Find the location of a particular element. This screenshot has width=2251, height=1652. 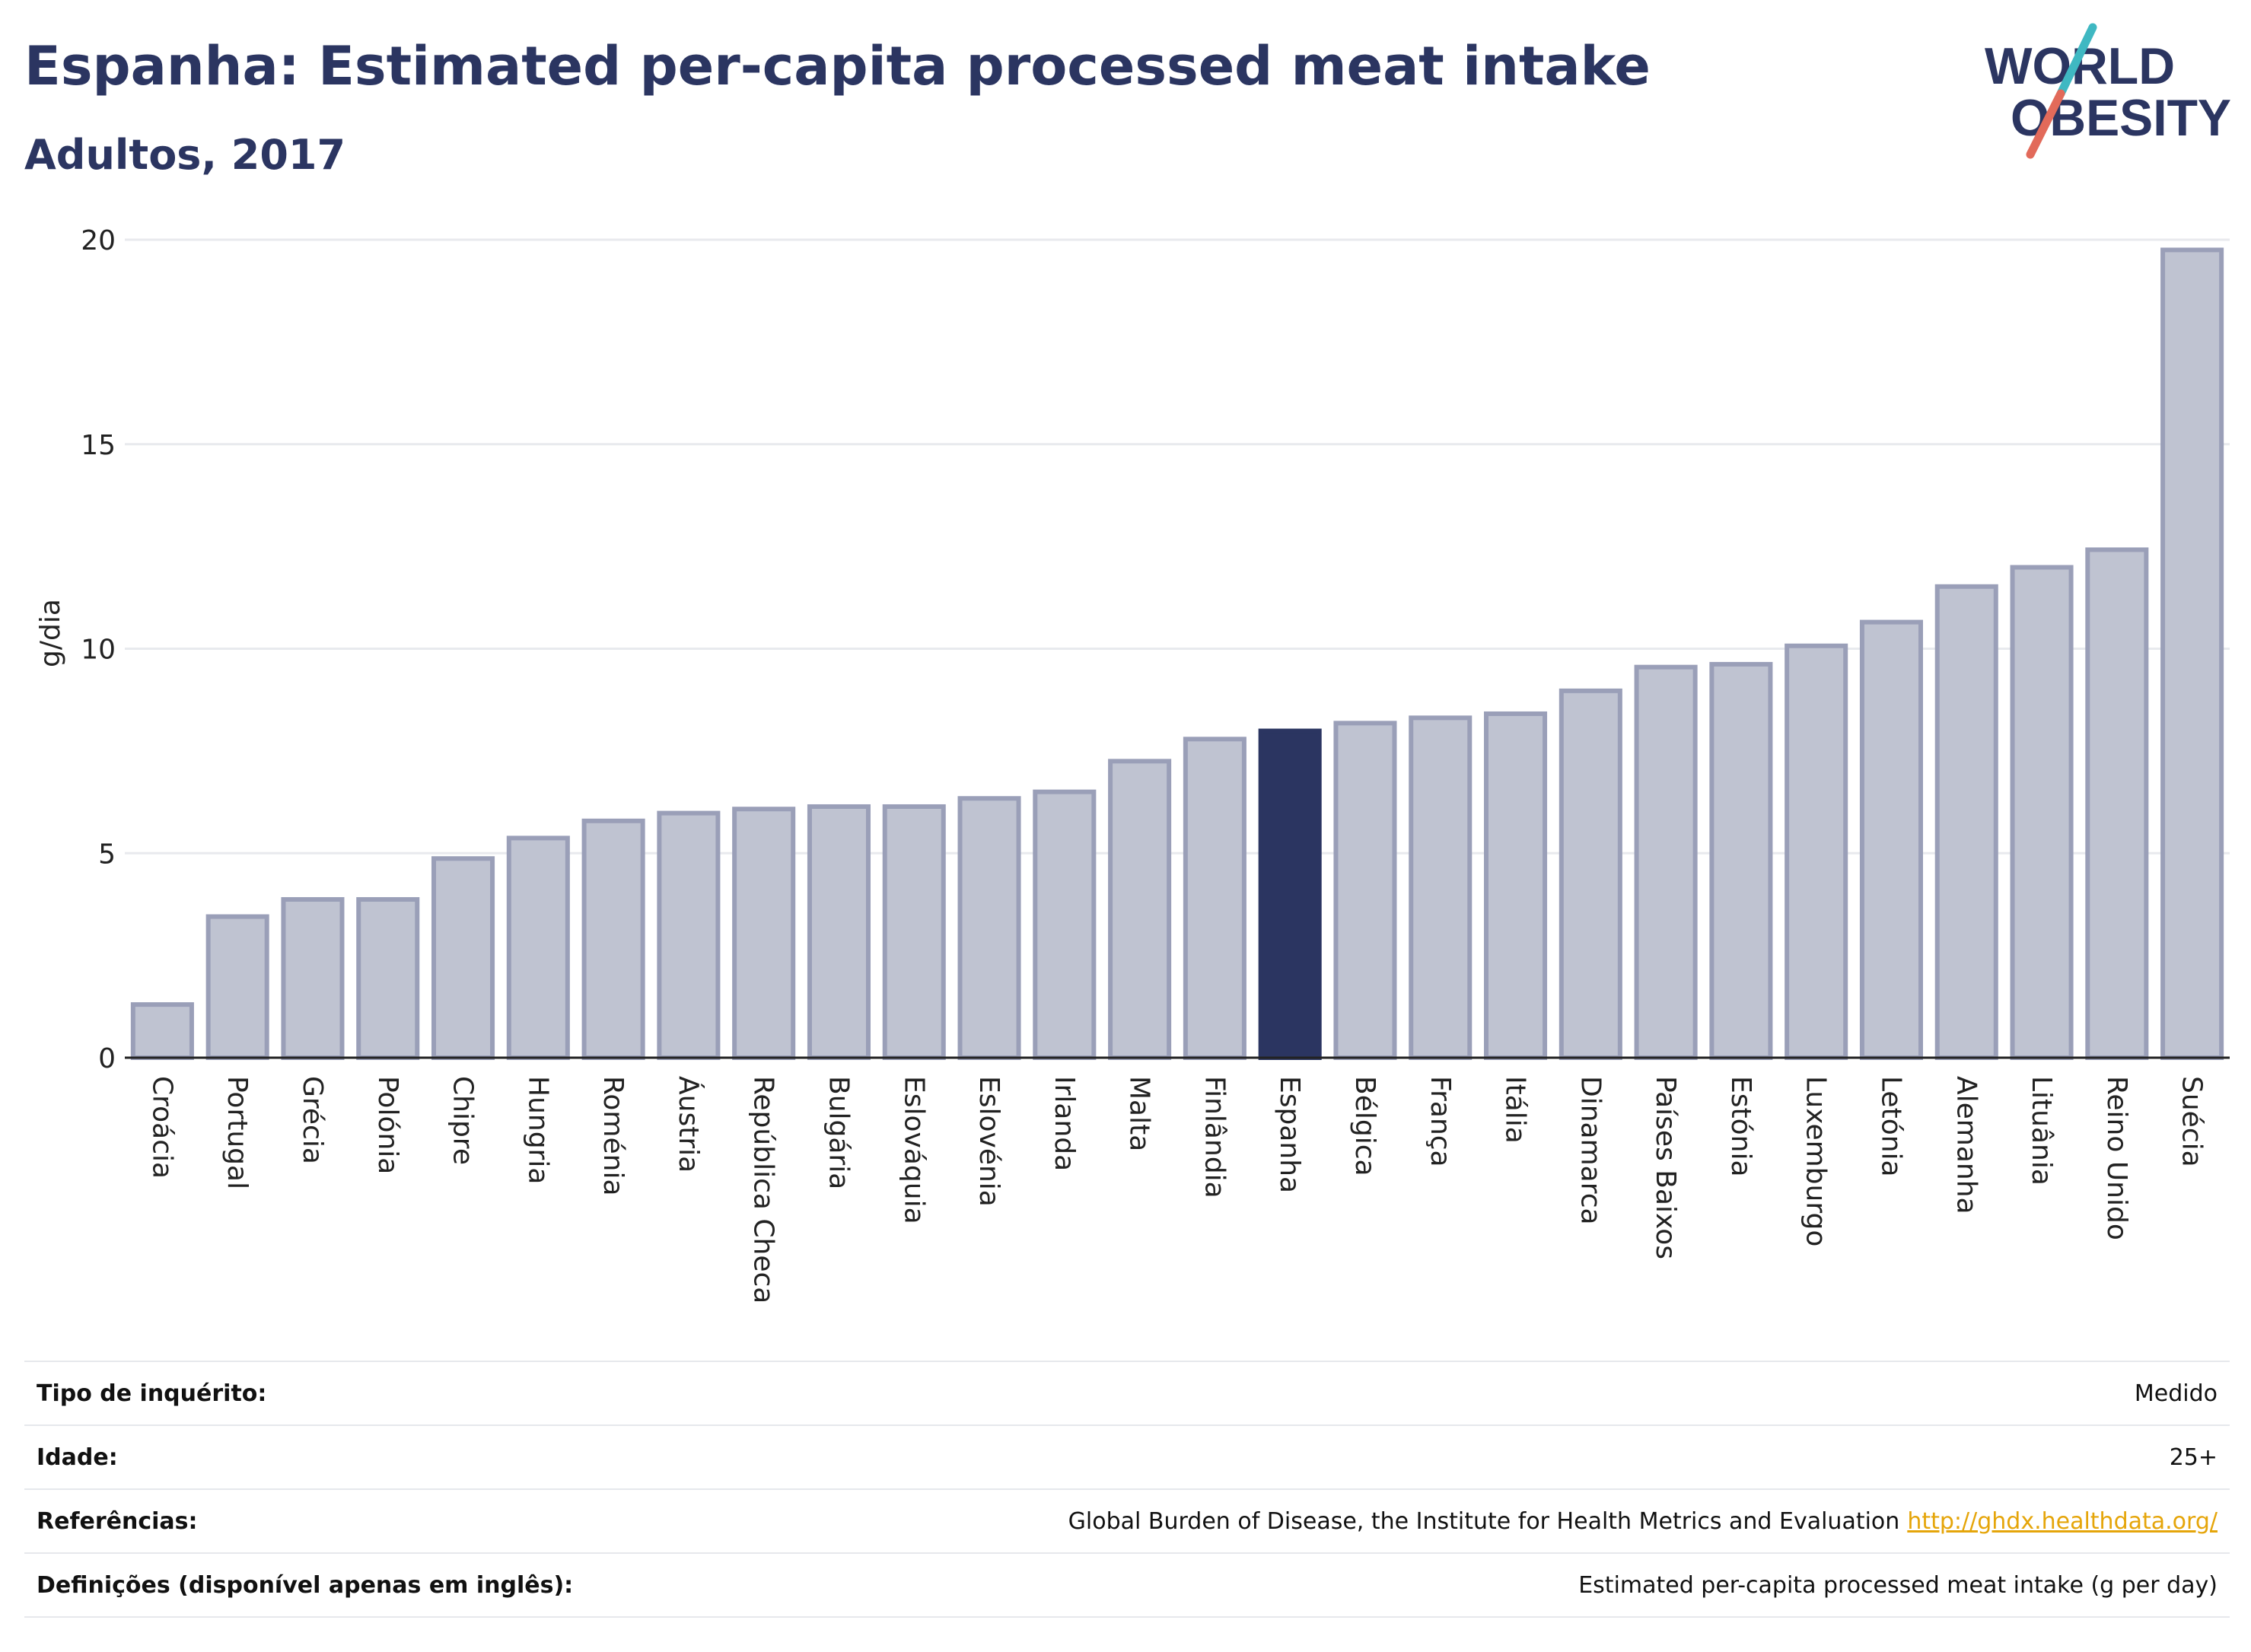

bar-eslovénia is located at coordinates (989, 928).